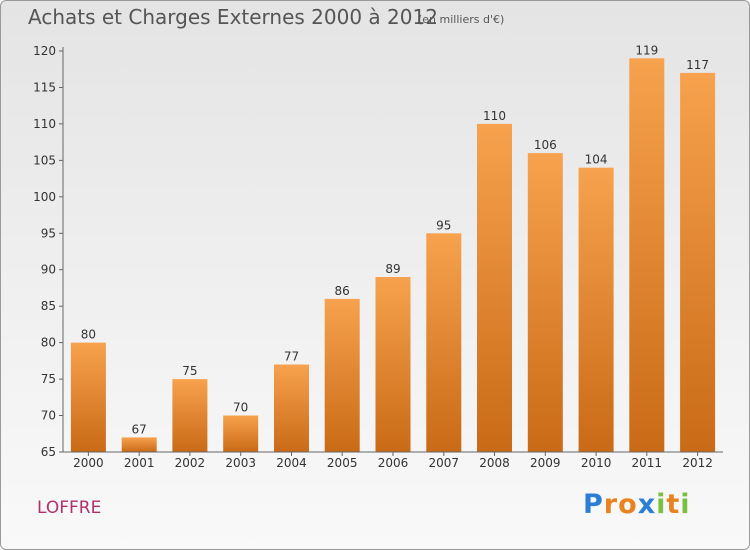 This screenshot has height=550, width=750. What do you see at coordinates (646, 50) in the screenshot?
I see `data-label-2011: 119` at bounding box center [646, 50].